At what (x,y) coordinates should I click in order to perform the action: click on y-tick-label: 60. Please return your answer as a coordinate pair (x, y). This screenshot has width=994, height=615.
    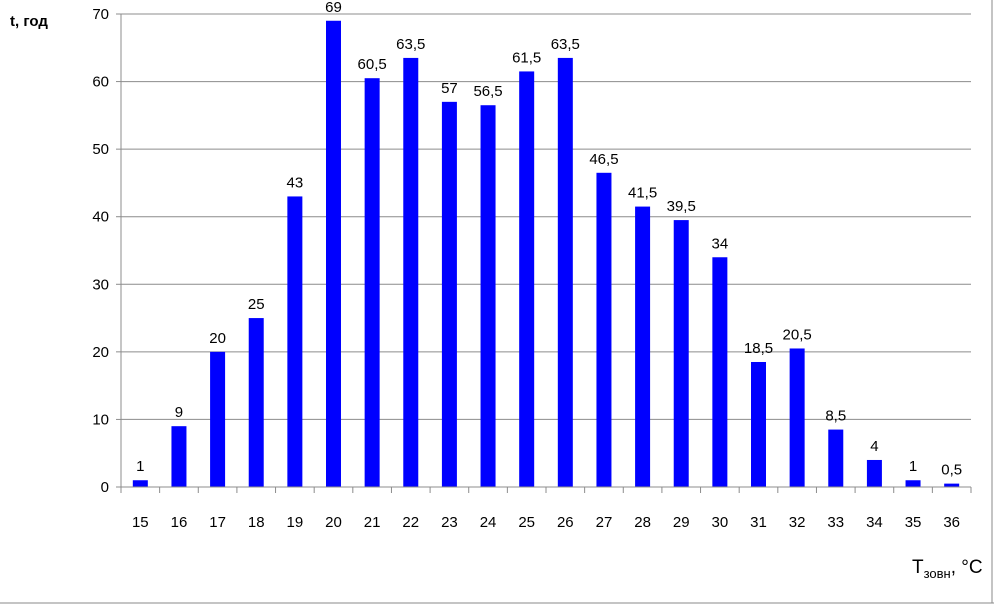
    Looking at the image, I should click on (100, 82).